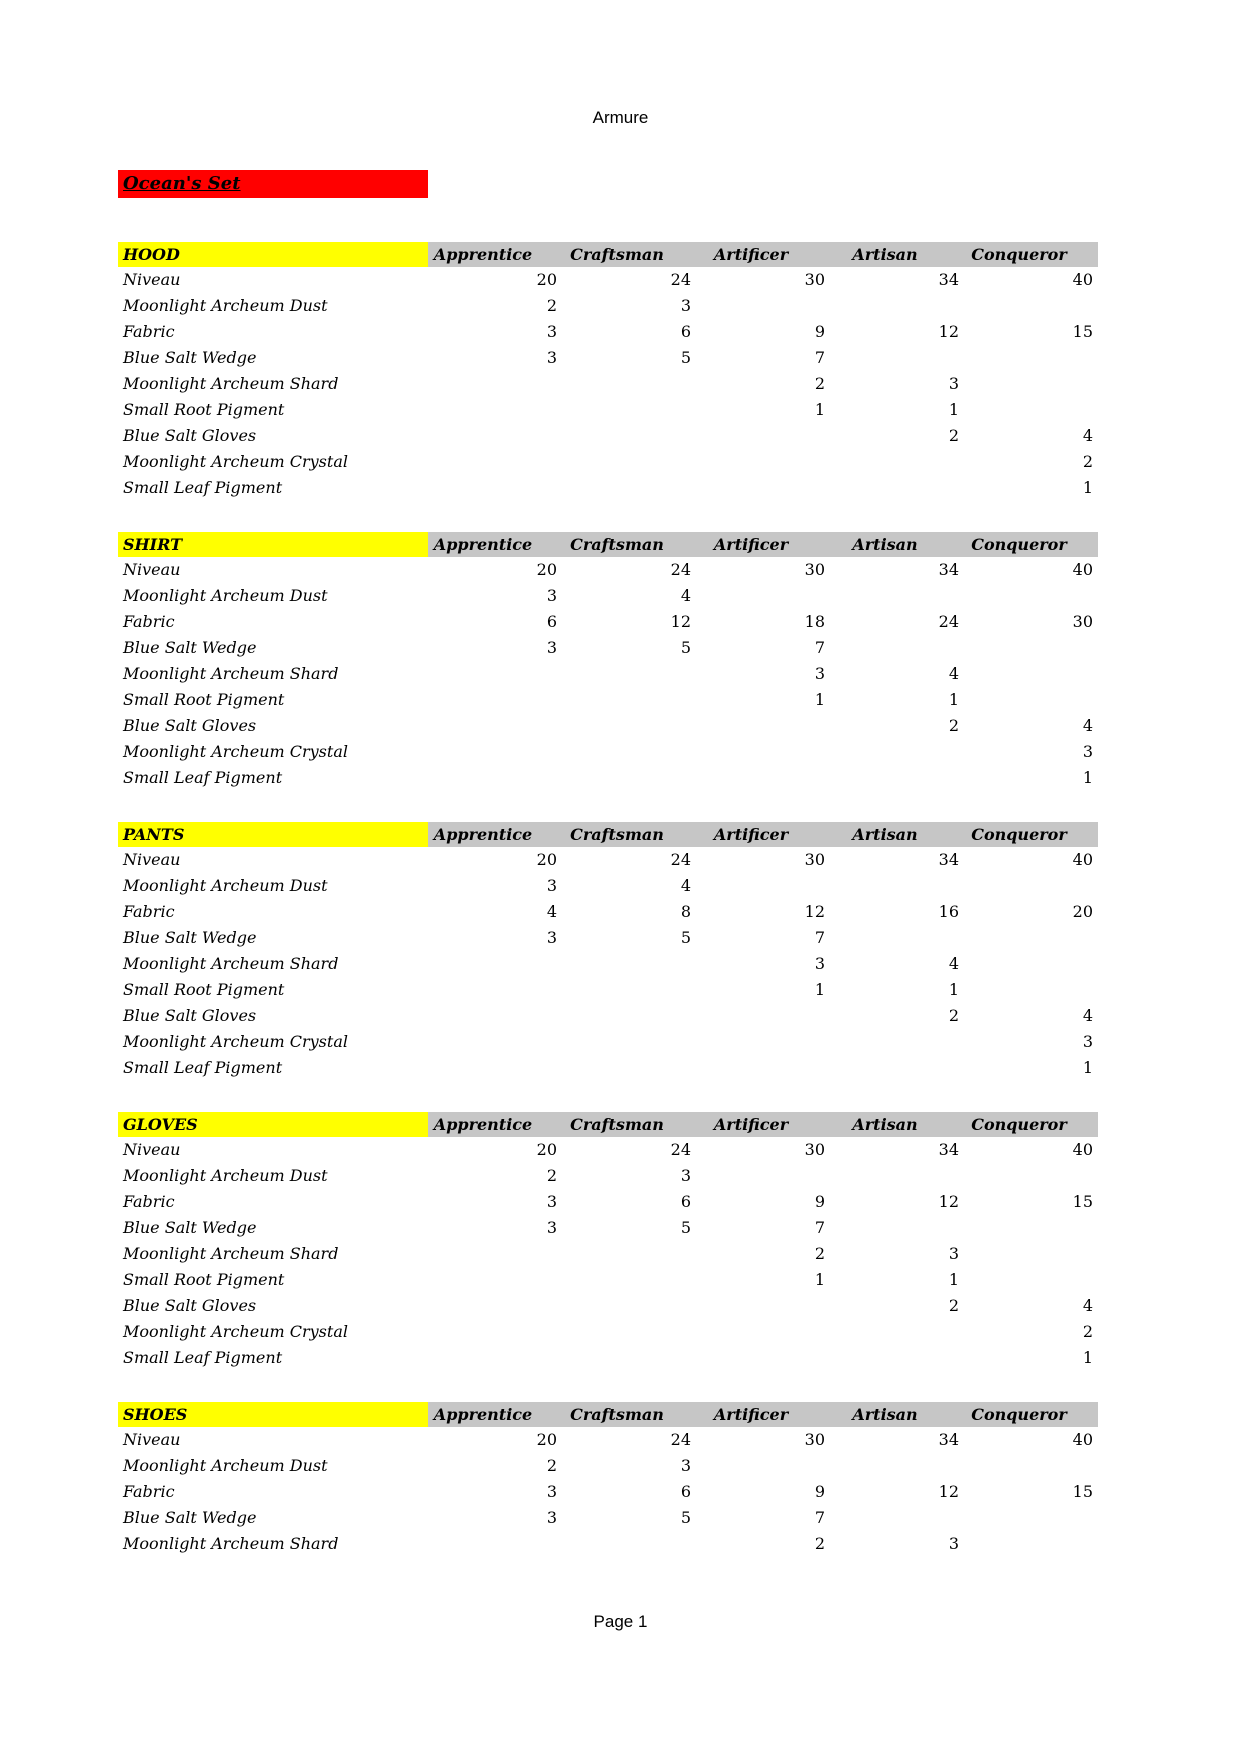 The width and height of the screenshot is (1241, 1754). I want to click on material-row: Small Leaf Pigment 1, so click(608, 778).